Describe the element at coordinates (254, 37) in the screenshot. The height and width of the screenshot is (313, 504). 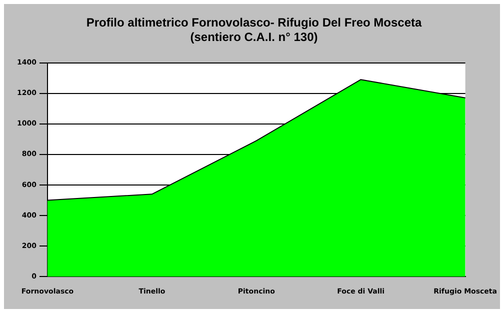
I see `text: (sentiero C.A.I. n° 130)` at that location.